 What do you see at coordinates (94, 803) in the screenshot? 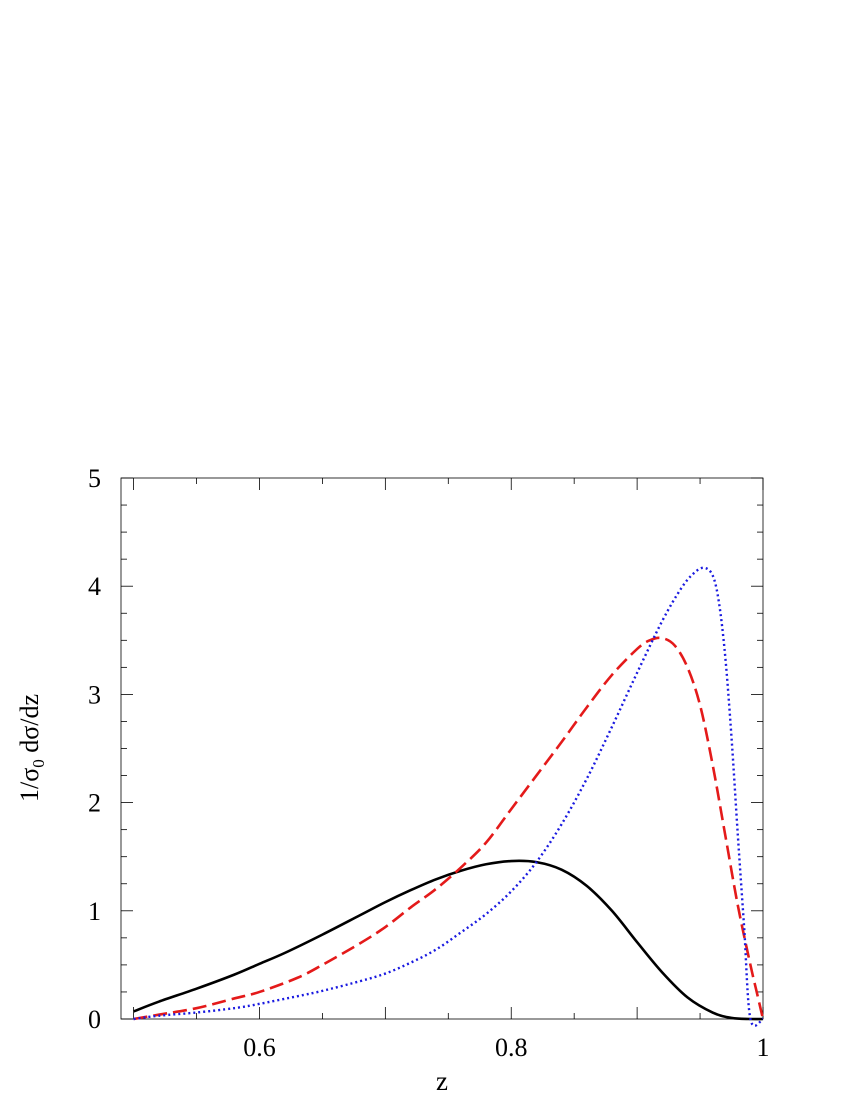
I see `y-tick-label: 2` at bounding box center [94, 803].